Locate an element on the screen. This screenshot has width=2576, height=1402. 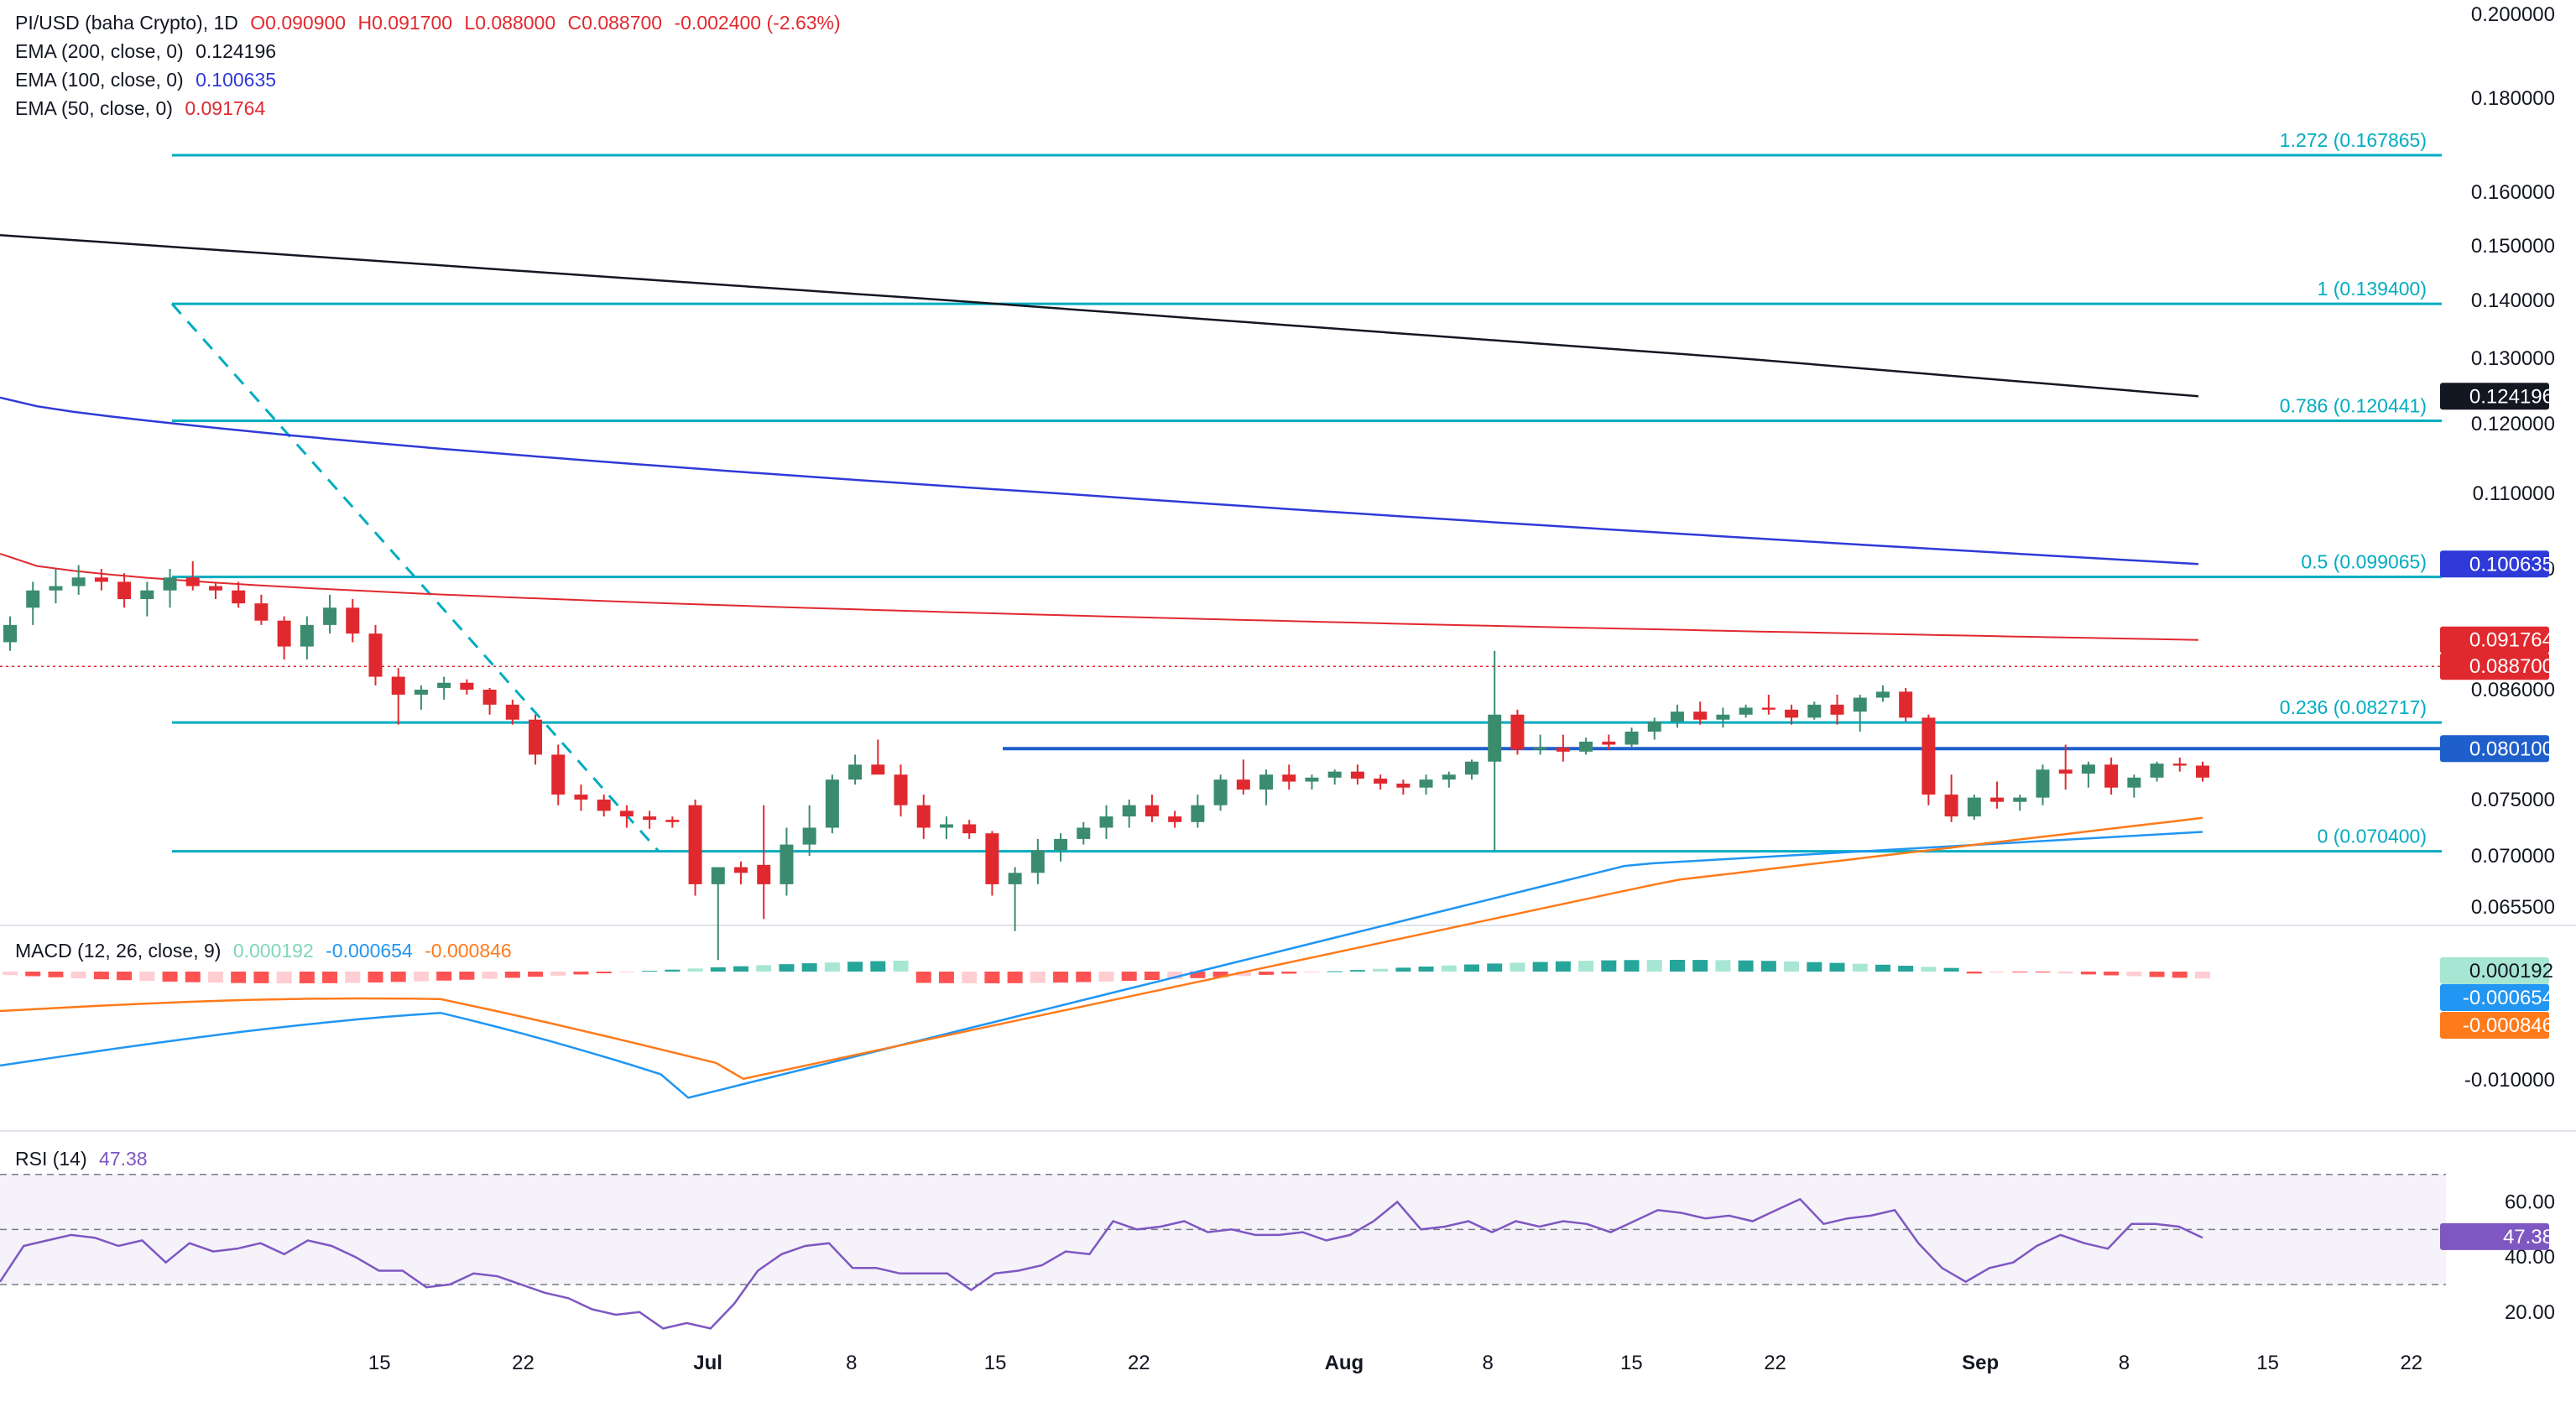
ema100-legend: EMA (100, close, 0) 0.100635 is located at coordinates (149, 80).